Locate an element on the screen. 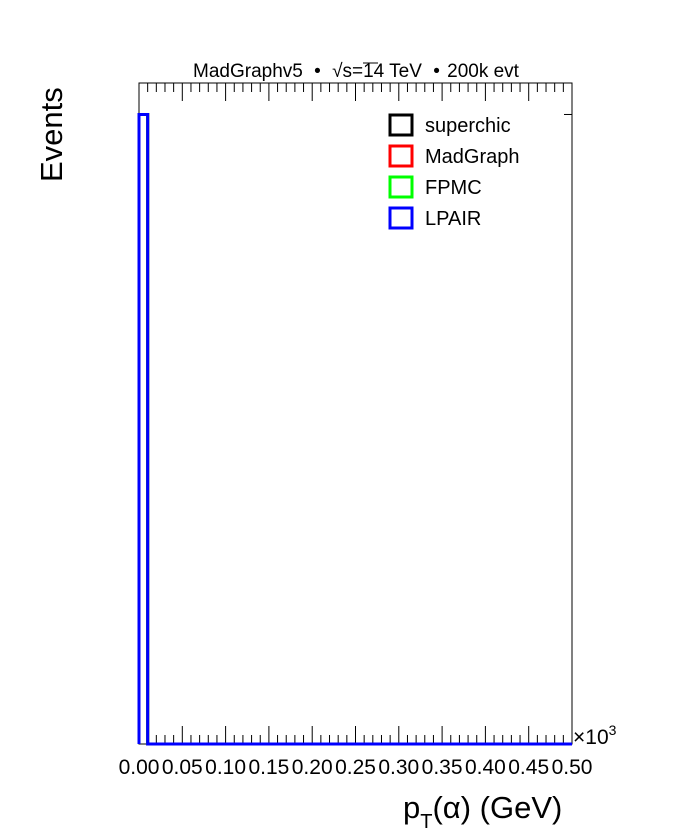 The image size is (698, 836). x-axis-multiplier: ×10³ is located at coordinates (595, 735).